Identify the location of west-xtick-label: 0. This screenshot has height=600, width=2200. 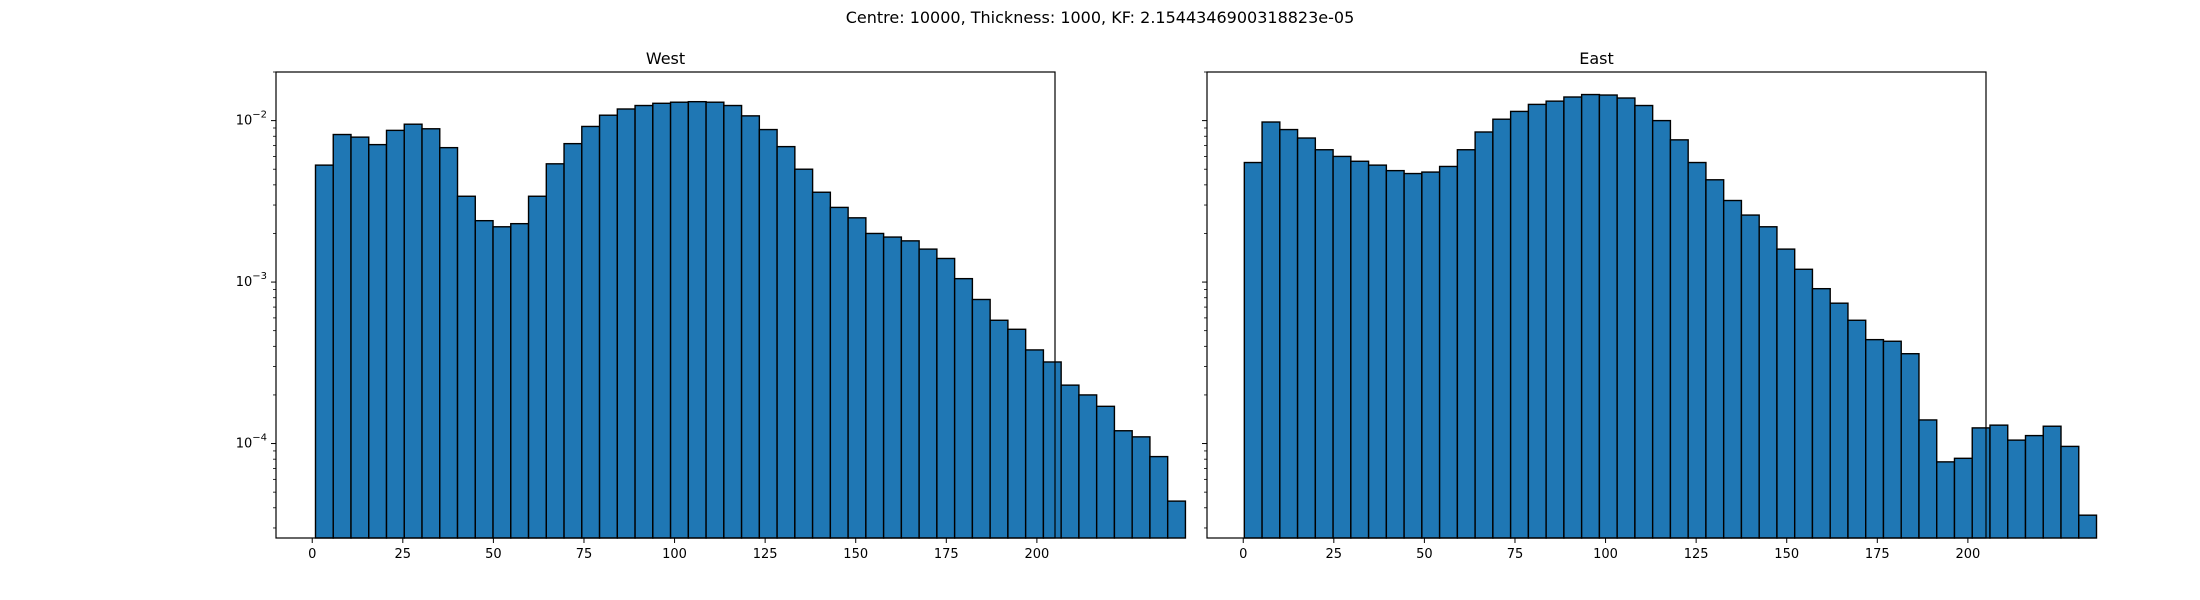
(312, 554).